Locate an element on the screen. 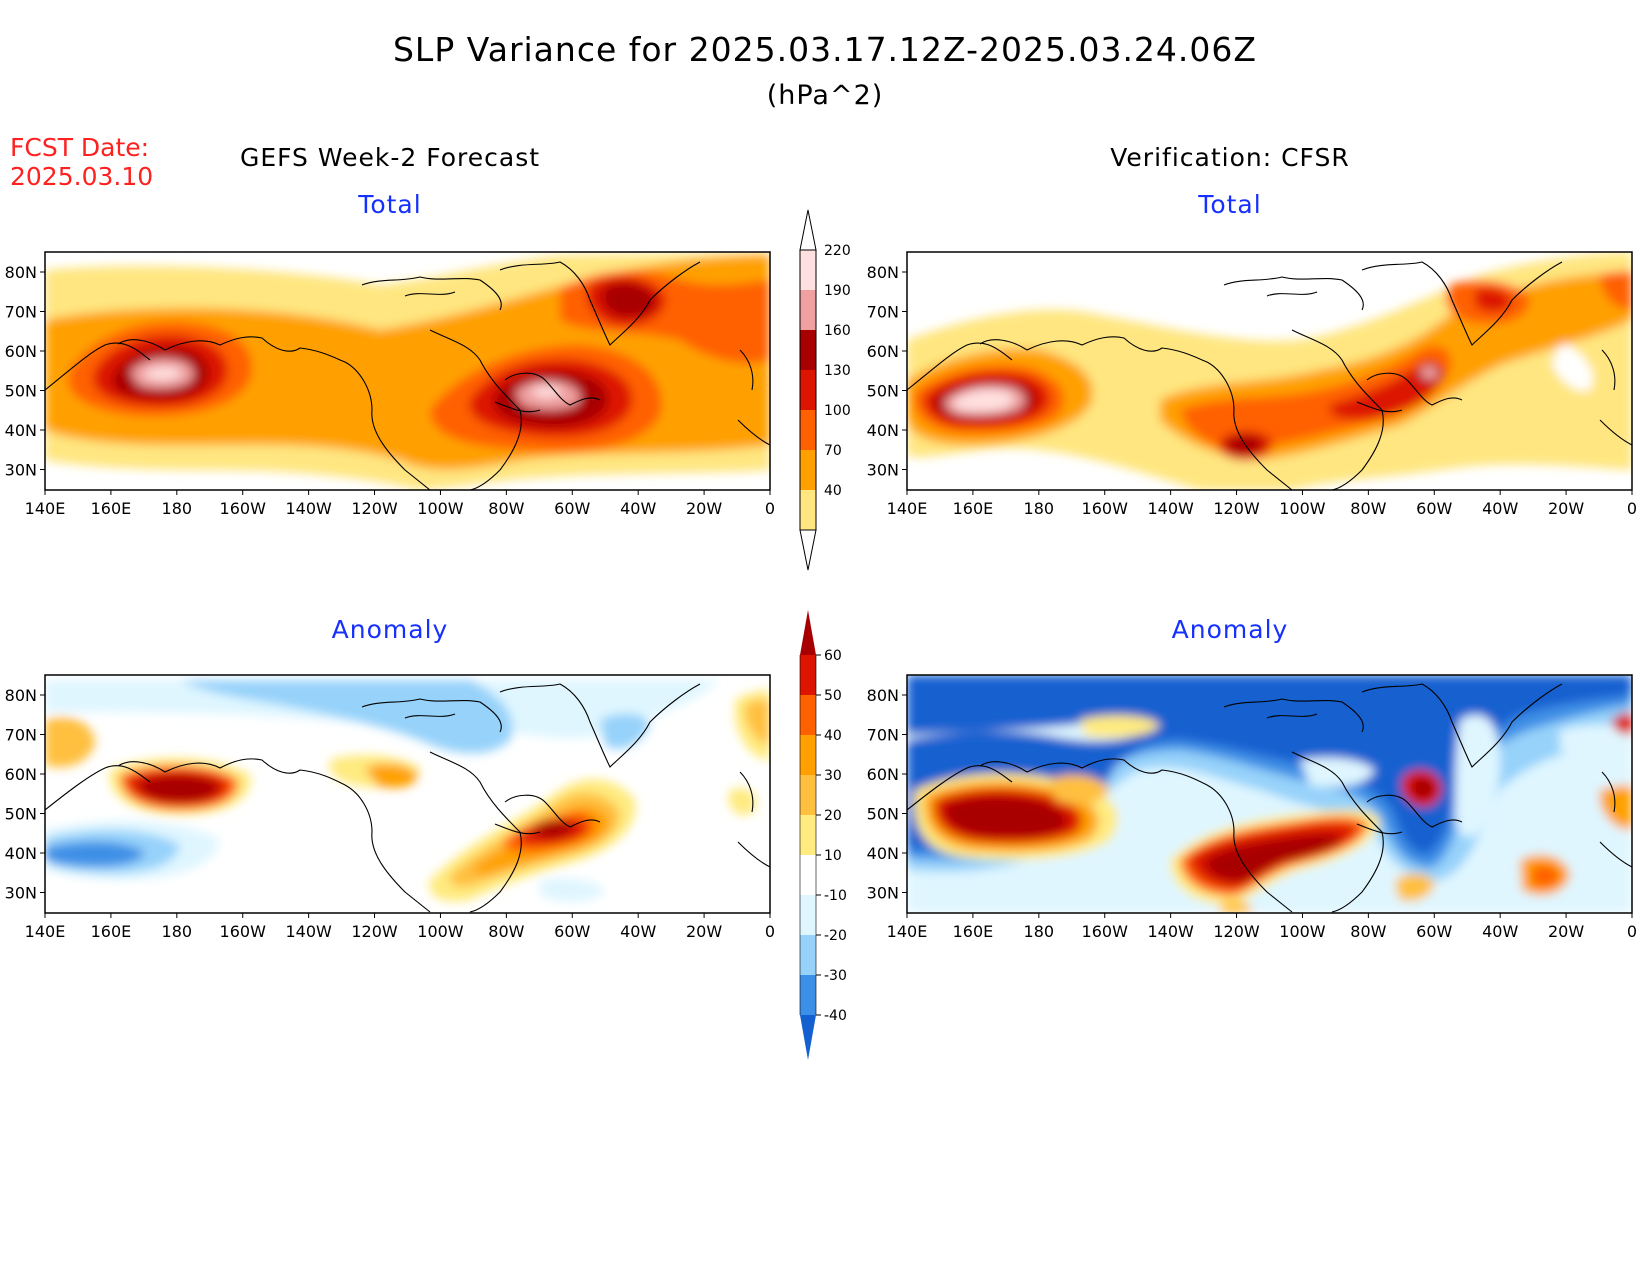 This screenshot has height=1275, width=1650. colorbar-label: 60 is located at coordinates (833, 656).